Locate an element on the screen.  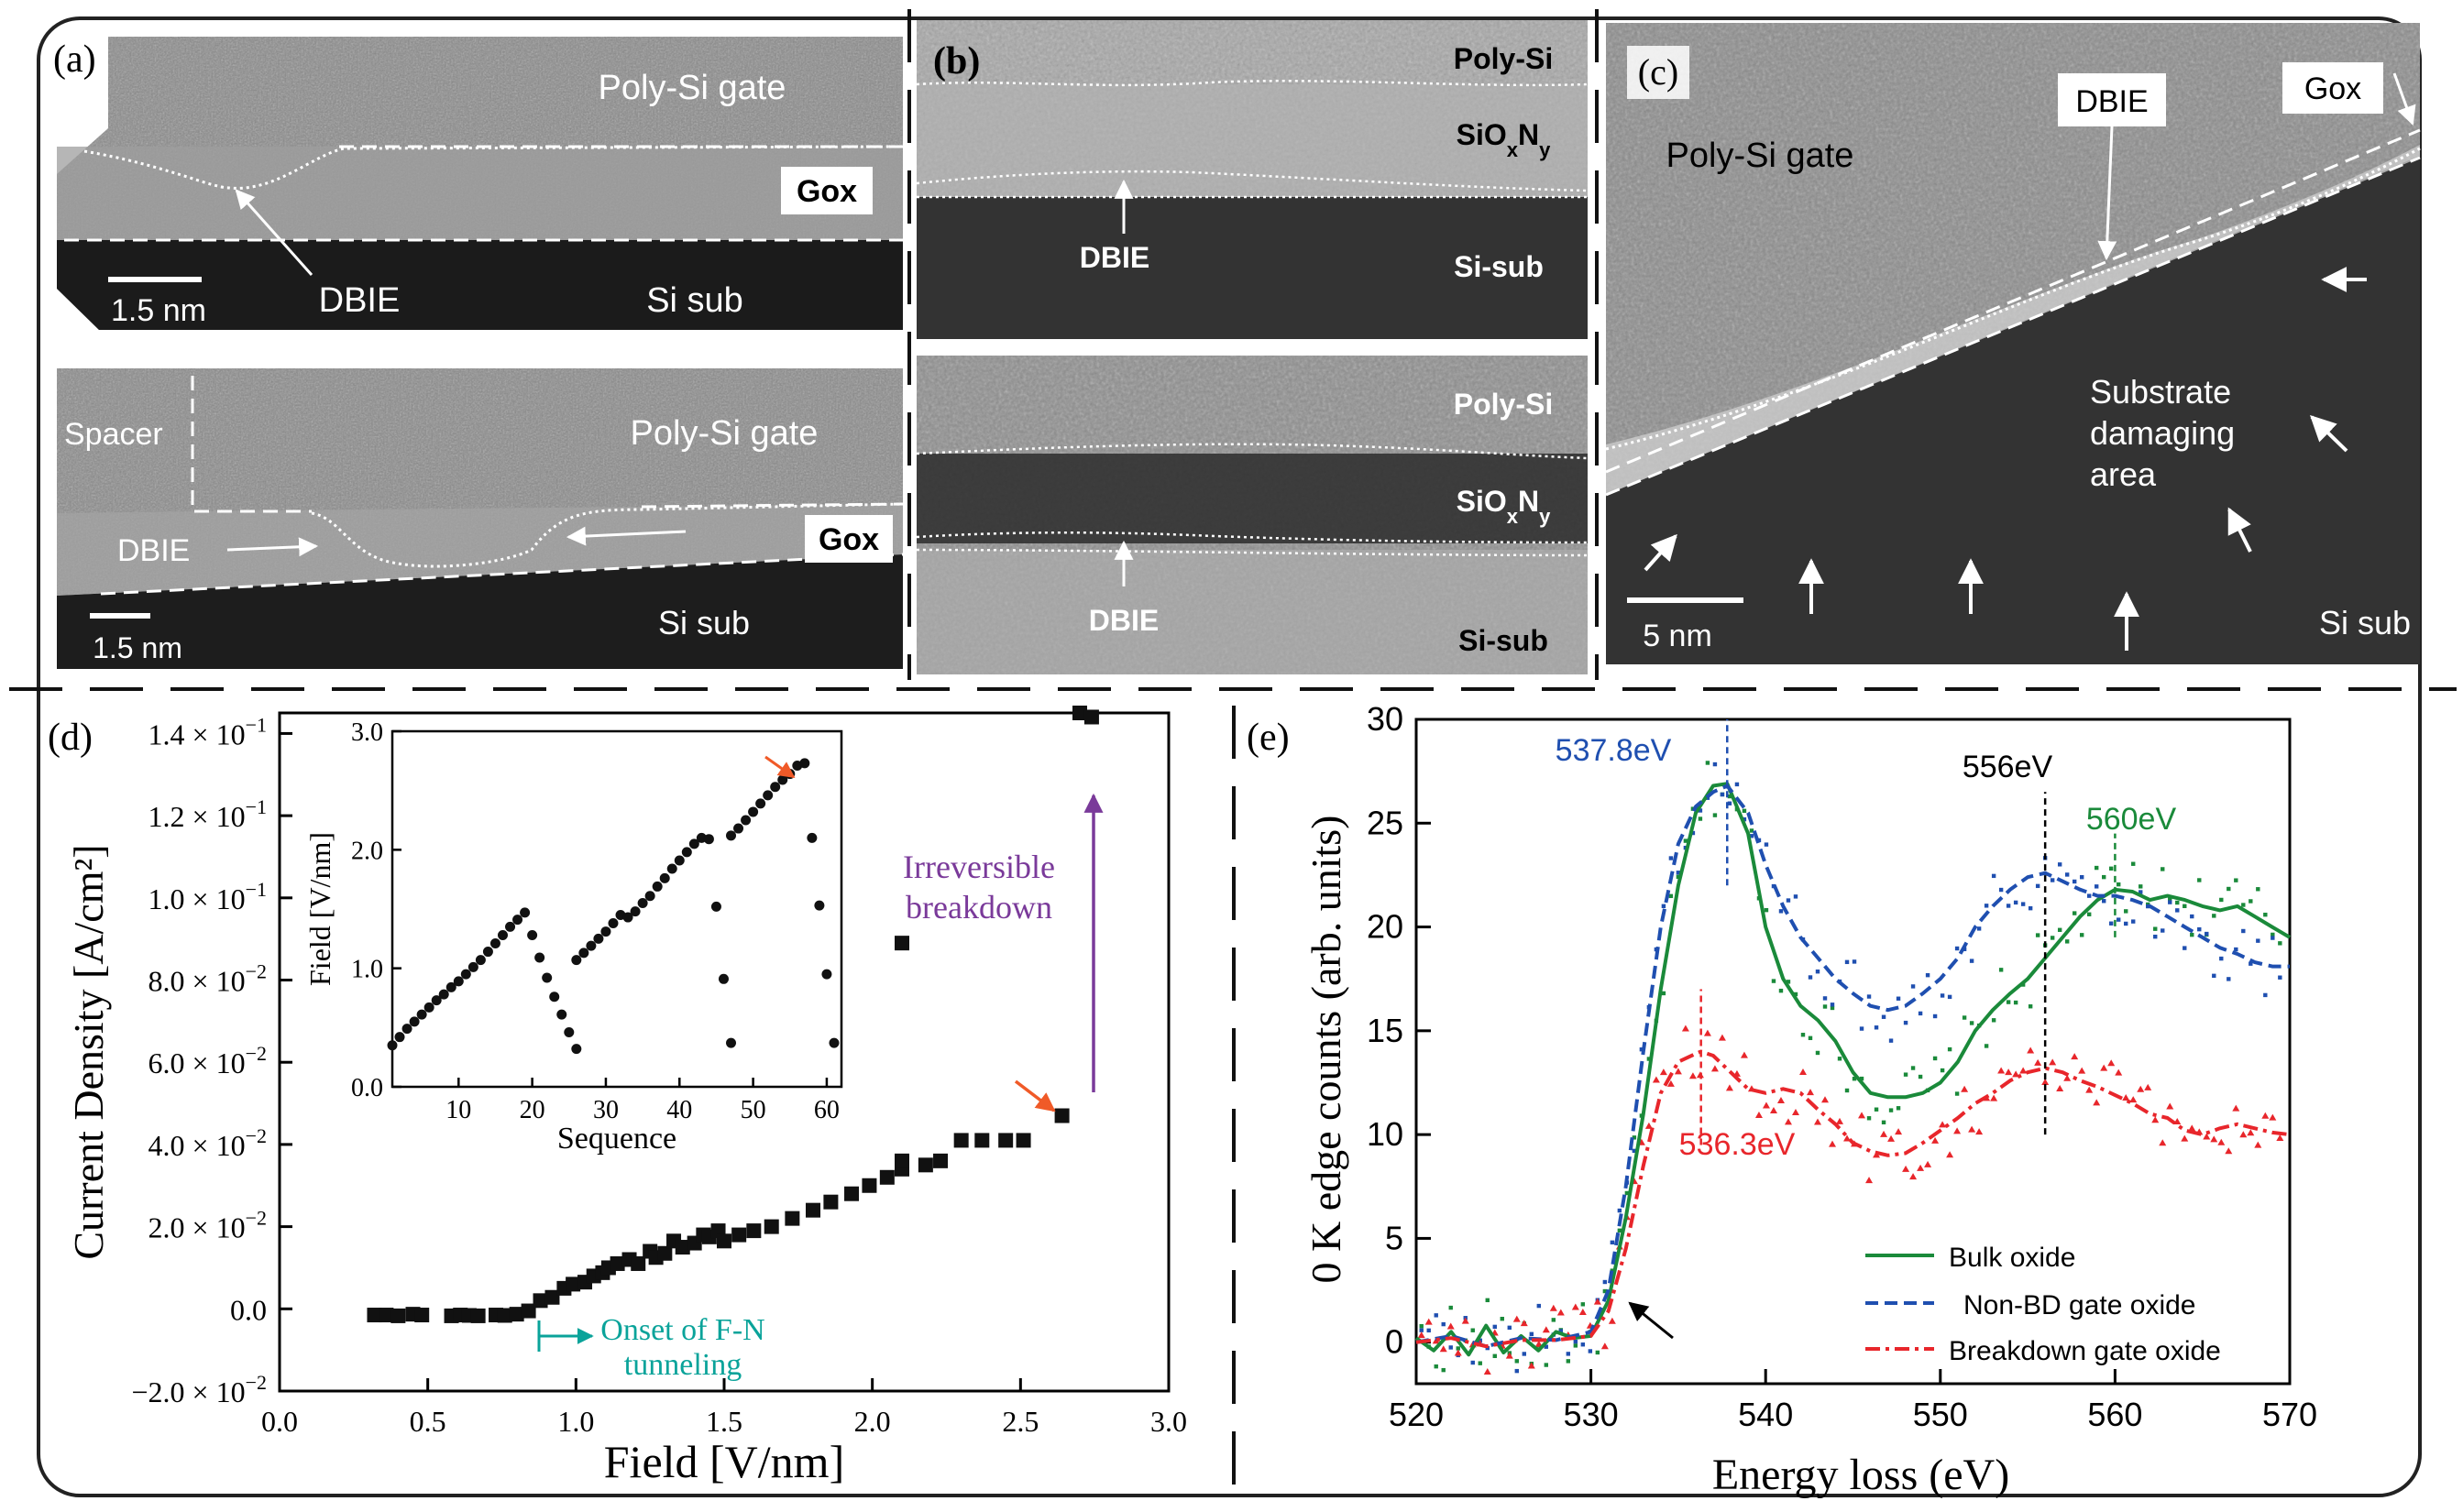
y-tick-mantissa: 2.0 × 10 is located at coordinates (197, 1227).